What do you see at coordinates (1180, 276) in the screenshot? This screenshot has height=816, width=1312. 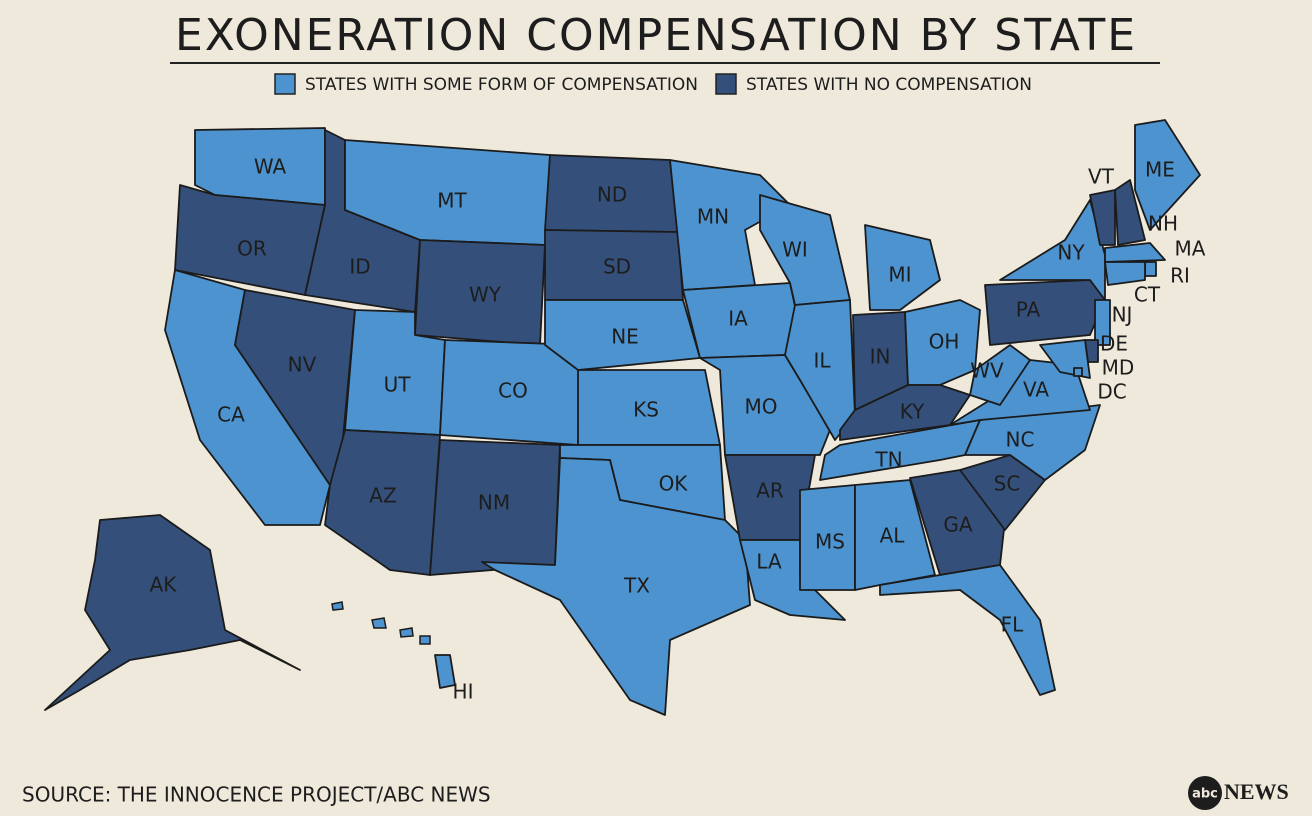 I see `state-label: RI` at bounding box center [1180, 276].